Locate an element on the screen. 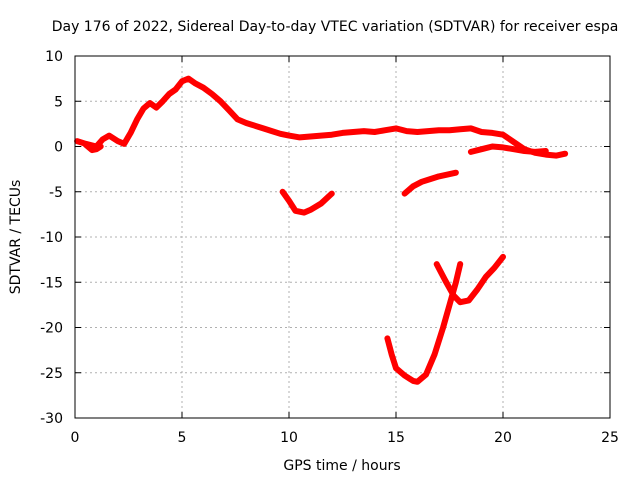 This screenshot has width=640, height=480. y-tick-label: 10 is located at coordinates (54, 57).